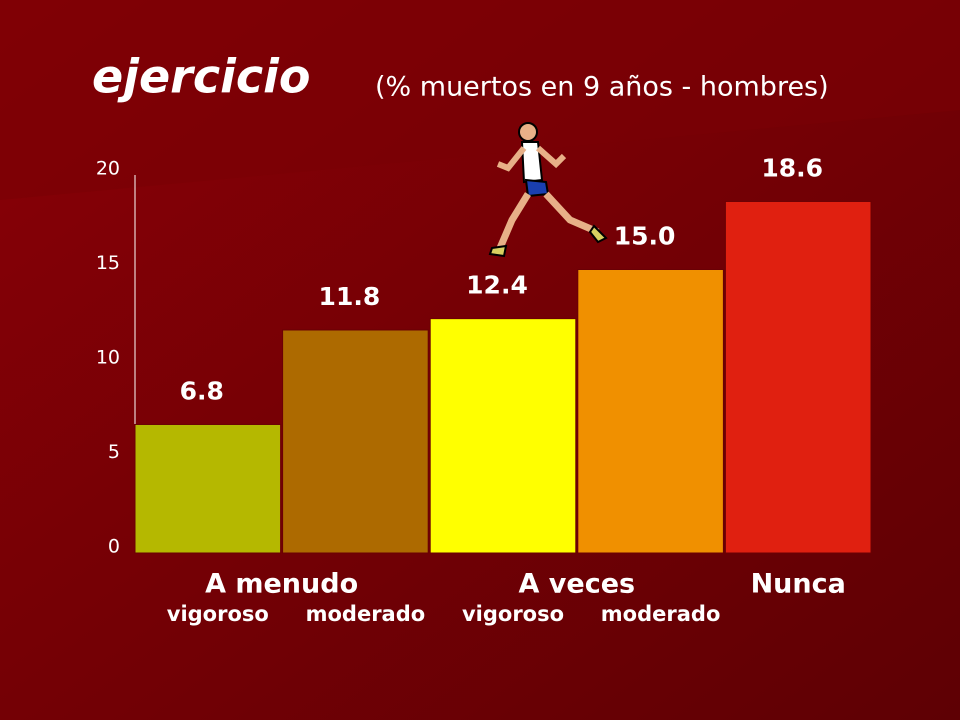 Image resolution: width=960 pixels, height=720 pixels. Describe the element at coordinates (497, 285) in the screenshot. I see `value-label: 12.4` at that location.